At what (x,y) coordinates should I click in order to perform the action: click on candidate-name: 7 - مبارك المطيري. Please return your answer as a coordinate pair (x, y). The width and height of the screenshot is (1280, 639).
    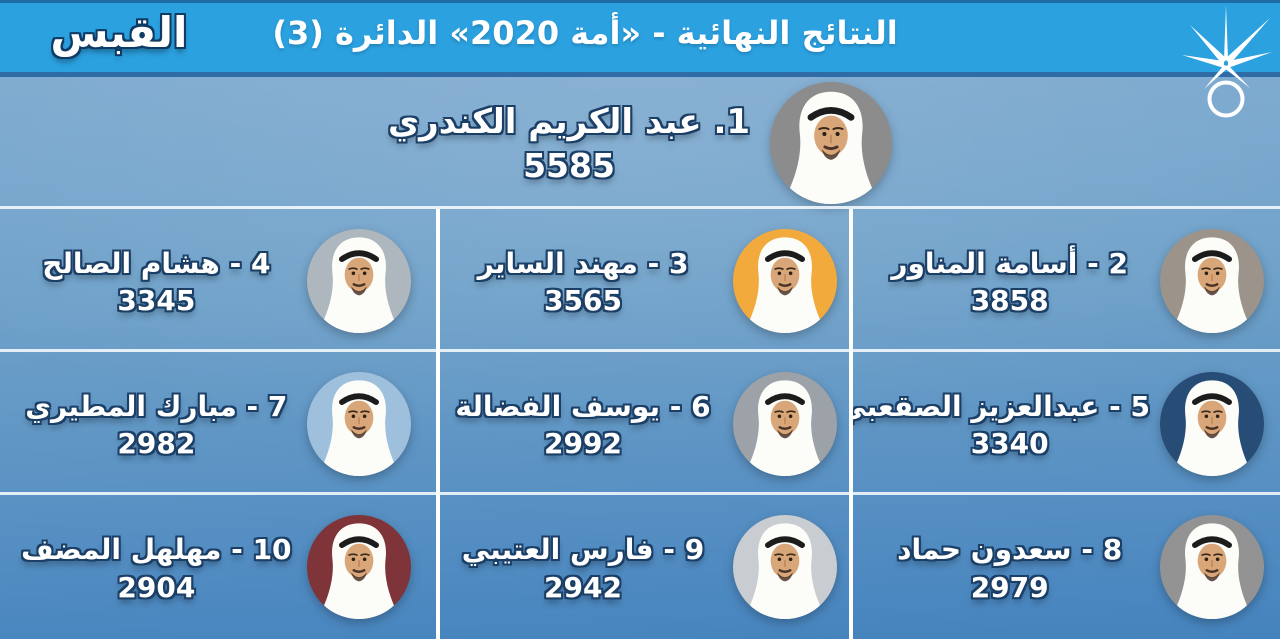
    Looking at the image, I should click on (156, 406).